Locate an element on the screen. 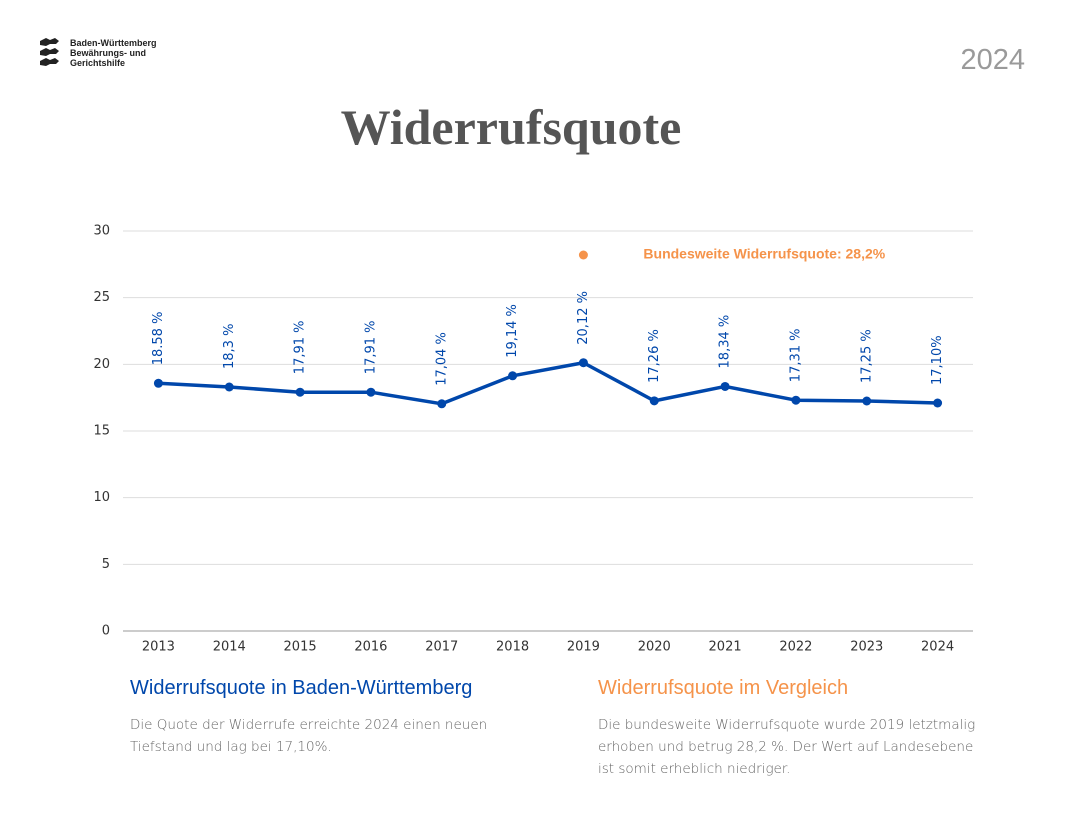 The height and width of the screenshot is (825, 1065). chart-title: Widerrufsquote is located at coordinates (511, 127).